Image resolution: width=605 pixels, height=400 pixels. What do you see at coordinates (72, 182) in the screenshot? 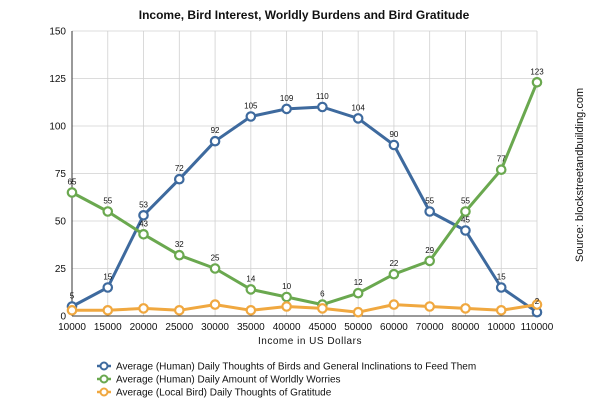
I see `data-label: 65` at bounding box center [72, 182].